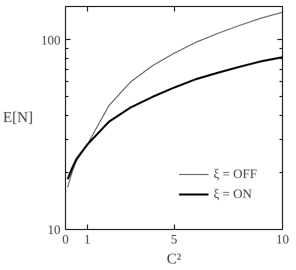 The height and width of the screenshot is (270, 296). Describe the element at coordinates (174, 260) in the screenshot. I see `x-axis-title: C²` at that location.